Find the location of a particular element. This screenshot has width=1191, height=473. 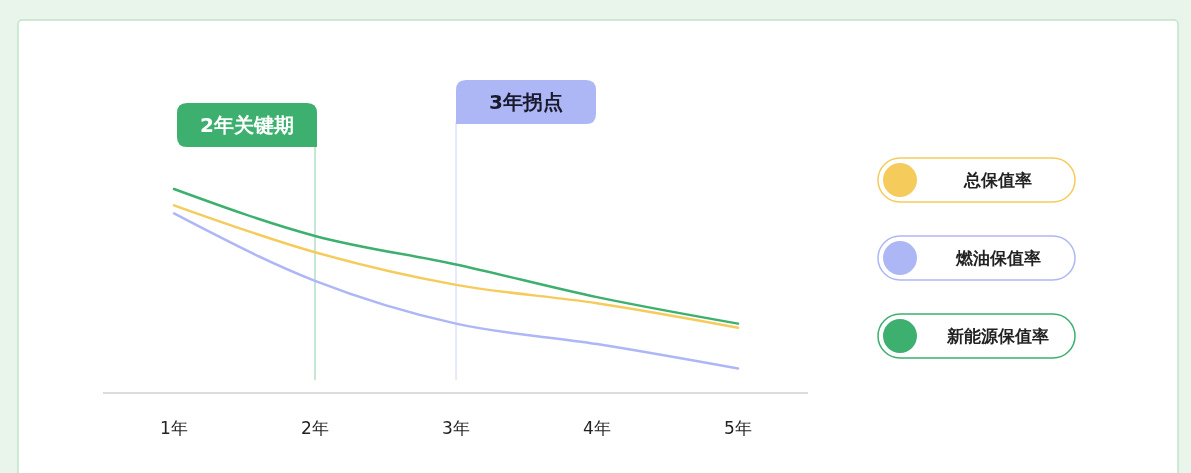

x-tick-label: 1年 is located at coordinates (174, 428).